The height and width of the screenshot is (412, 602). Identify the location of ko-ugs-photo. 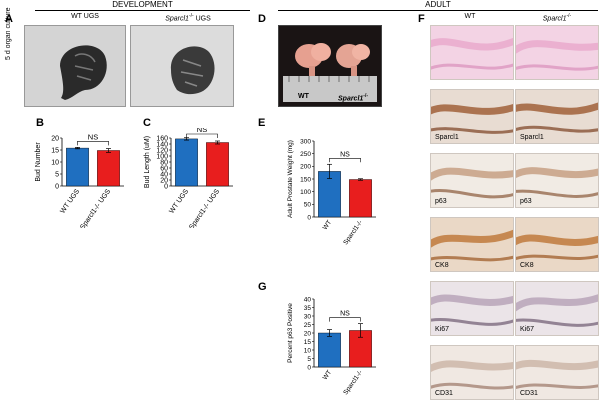
(182, 66).